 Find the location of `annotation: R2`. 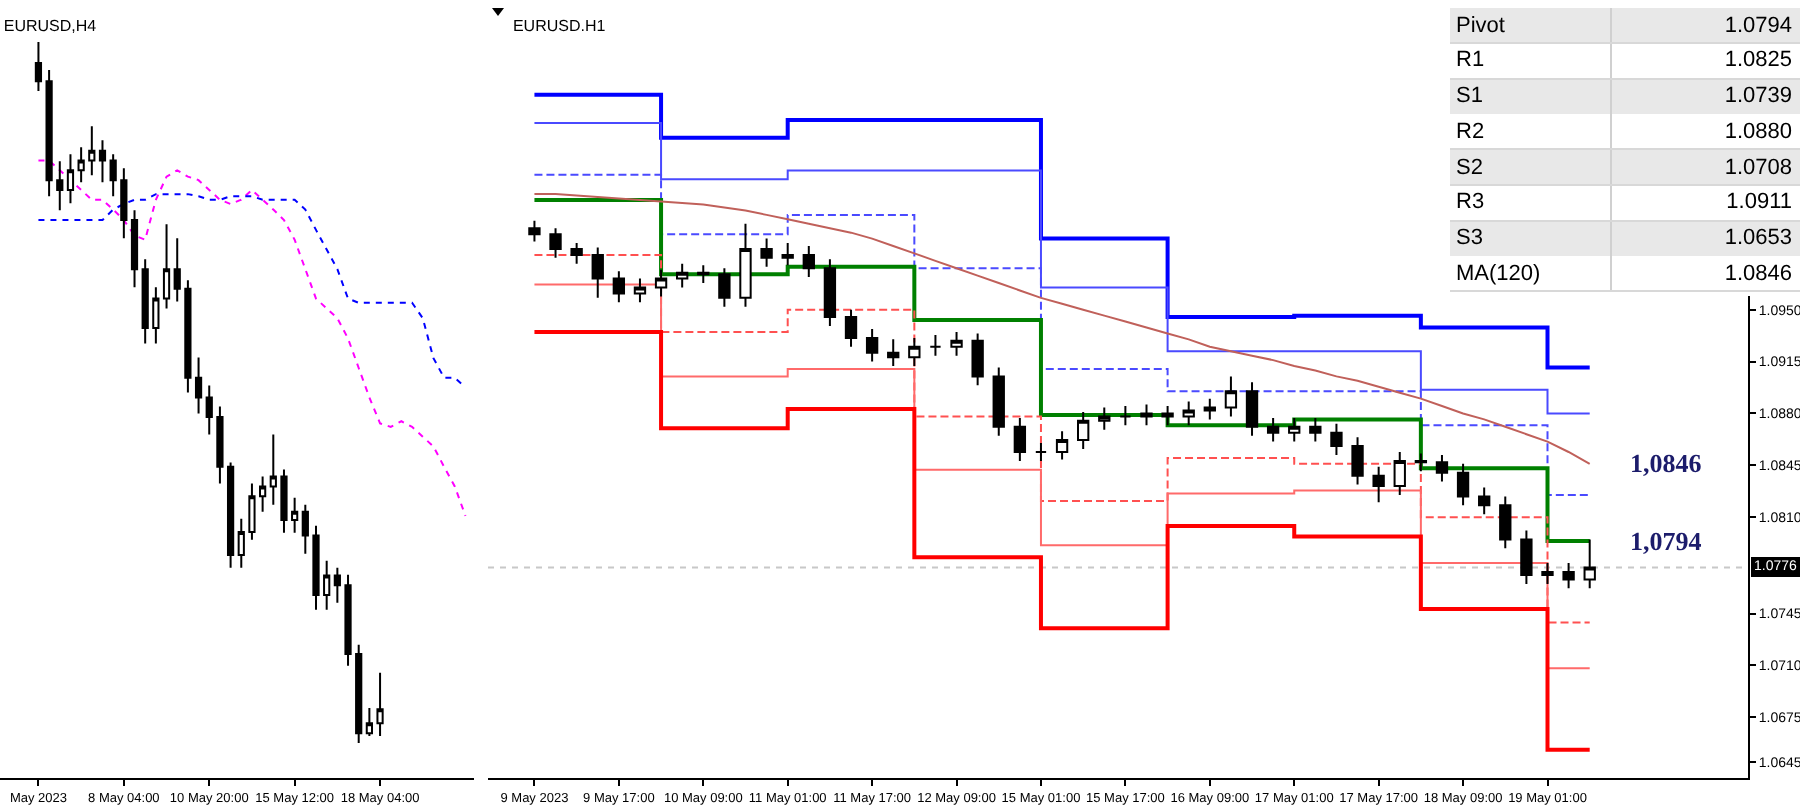

annotation: R2 is located at coordinates (1531, 131).